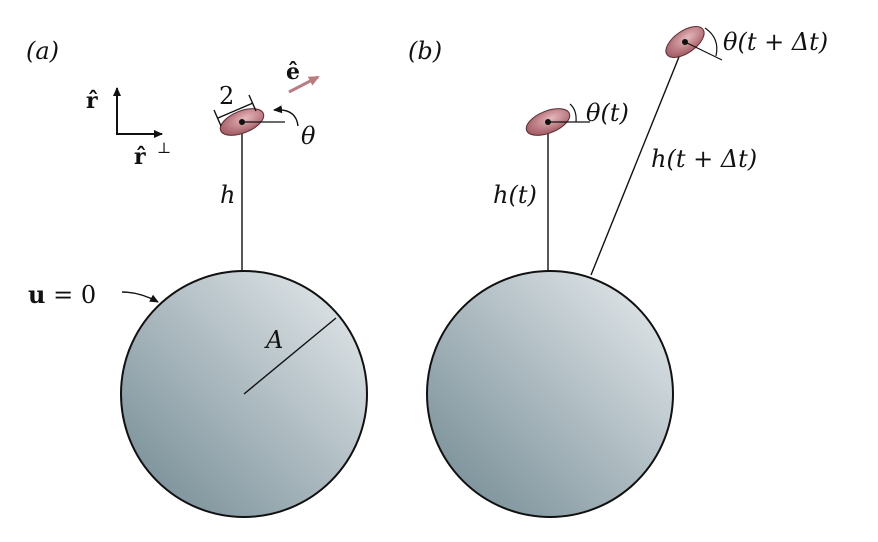  What do you see at coordinates (235, 110) in the screenshot?
I see `length-bar` at bounding box center [235, 110].